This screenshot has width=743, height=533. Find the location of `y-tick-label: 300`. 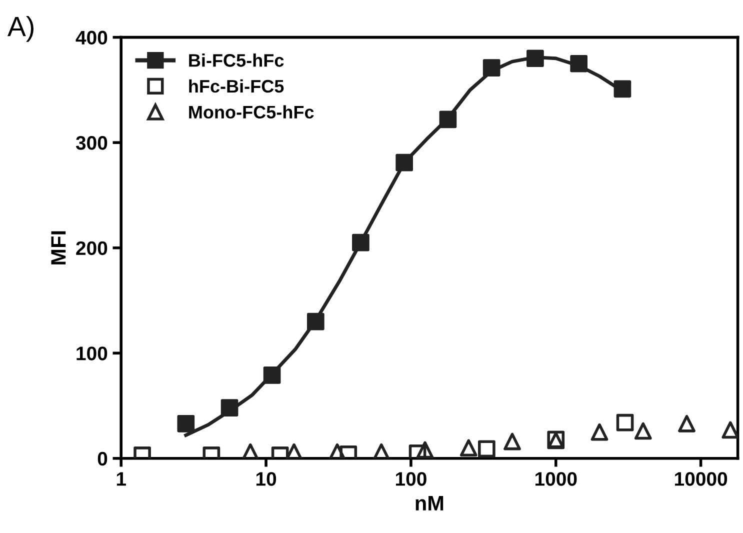

y-tick-label: 300 is located at coordinates (92, 143).